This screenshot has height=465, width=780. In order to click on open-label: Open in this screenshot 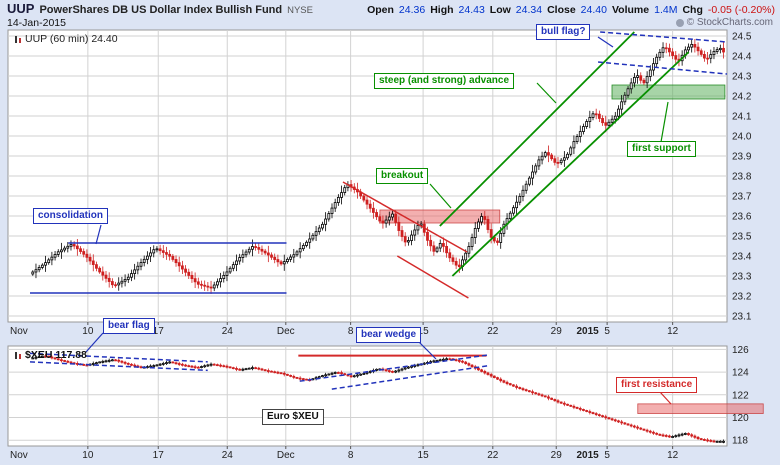, I will do `click(380, 10)`.